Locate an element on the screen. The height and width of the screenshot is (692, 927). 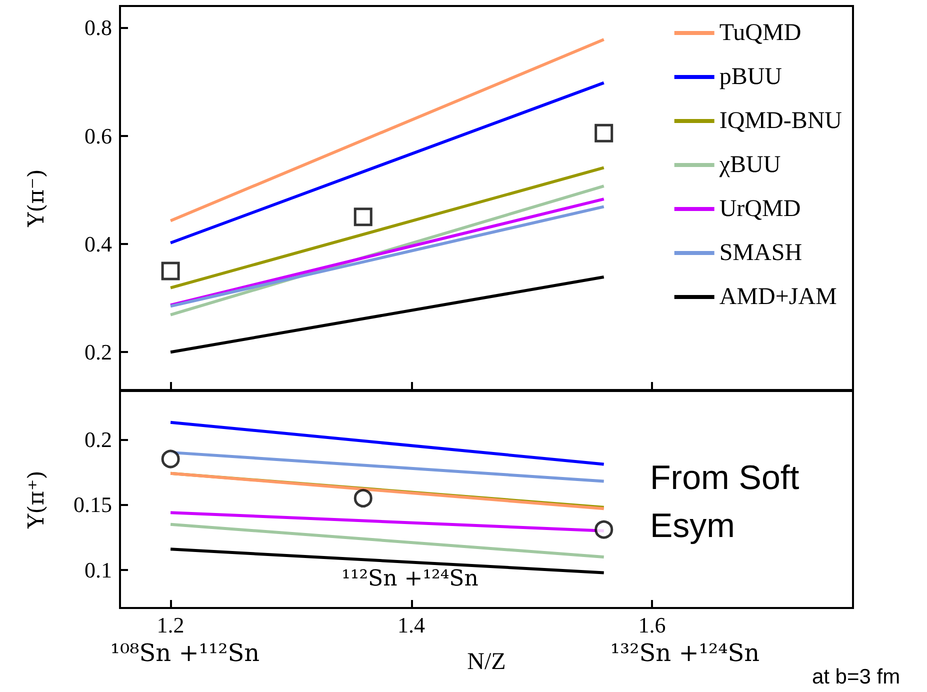
annotation: ¹¹²Sn +¹²⁴Sn is located at coordinates (410, 579).